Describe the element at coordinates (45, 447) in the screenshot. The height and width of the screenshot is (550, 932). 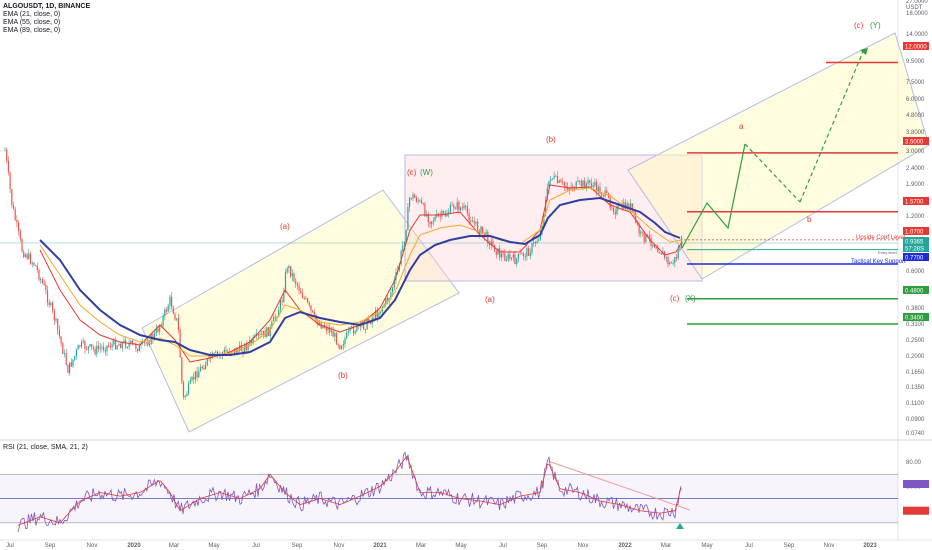
I see `rsi-legend: RSI (21, close, SMA, 21, 2)` at that location.